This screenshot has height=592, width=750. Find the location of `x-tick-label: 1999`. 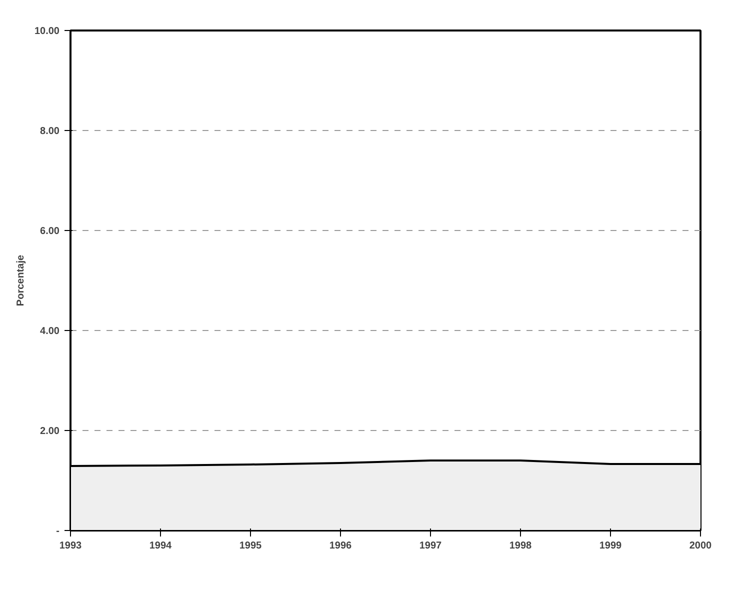

x-tick-label: 1999 is located at coordinates (610, 546).